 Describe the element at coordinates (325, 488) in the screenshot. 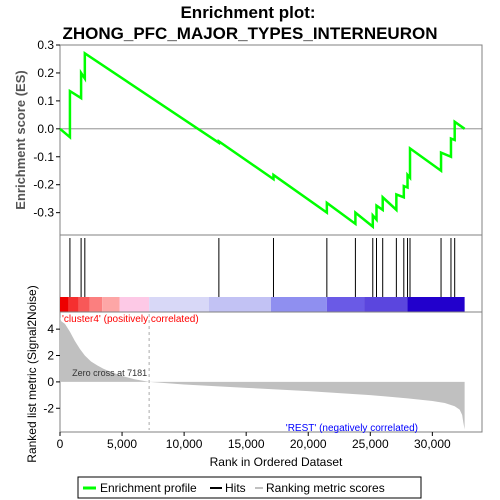

I see `legend-ranking-label: Ranking metric scores` at that location.